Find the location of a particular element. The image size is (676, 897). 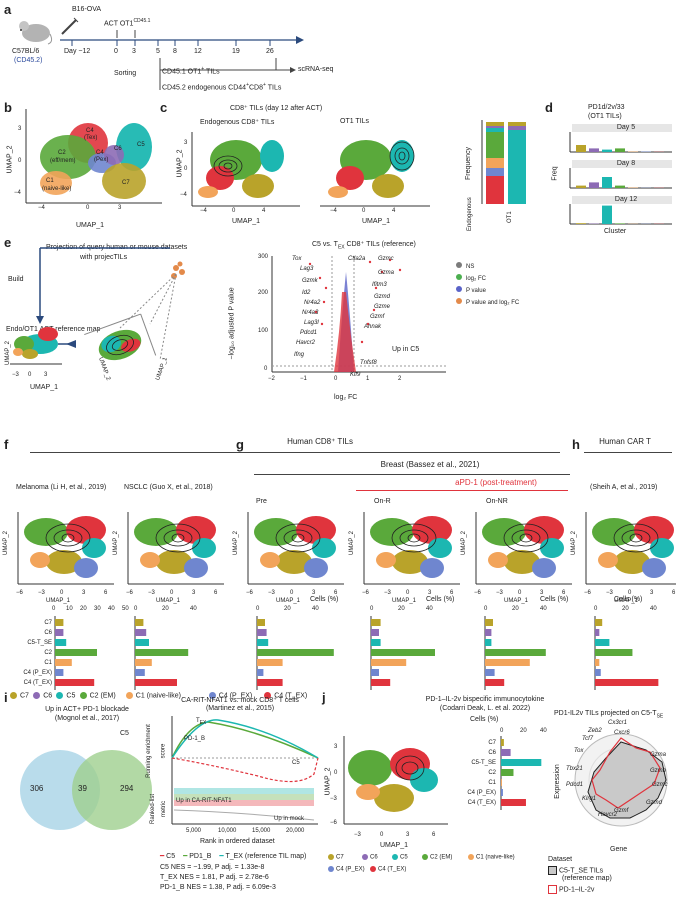

venn-right is located at coordinates (112, 790).